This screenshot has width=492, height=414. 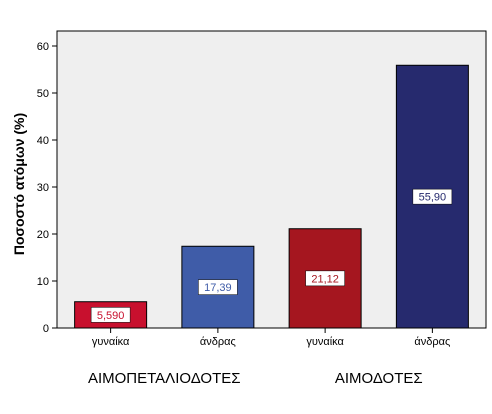 I want to click on y-axis: 0 10 20 30 40 50 60, so click(x=47, y=188).